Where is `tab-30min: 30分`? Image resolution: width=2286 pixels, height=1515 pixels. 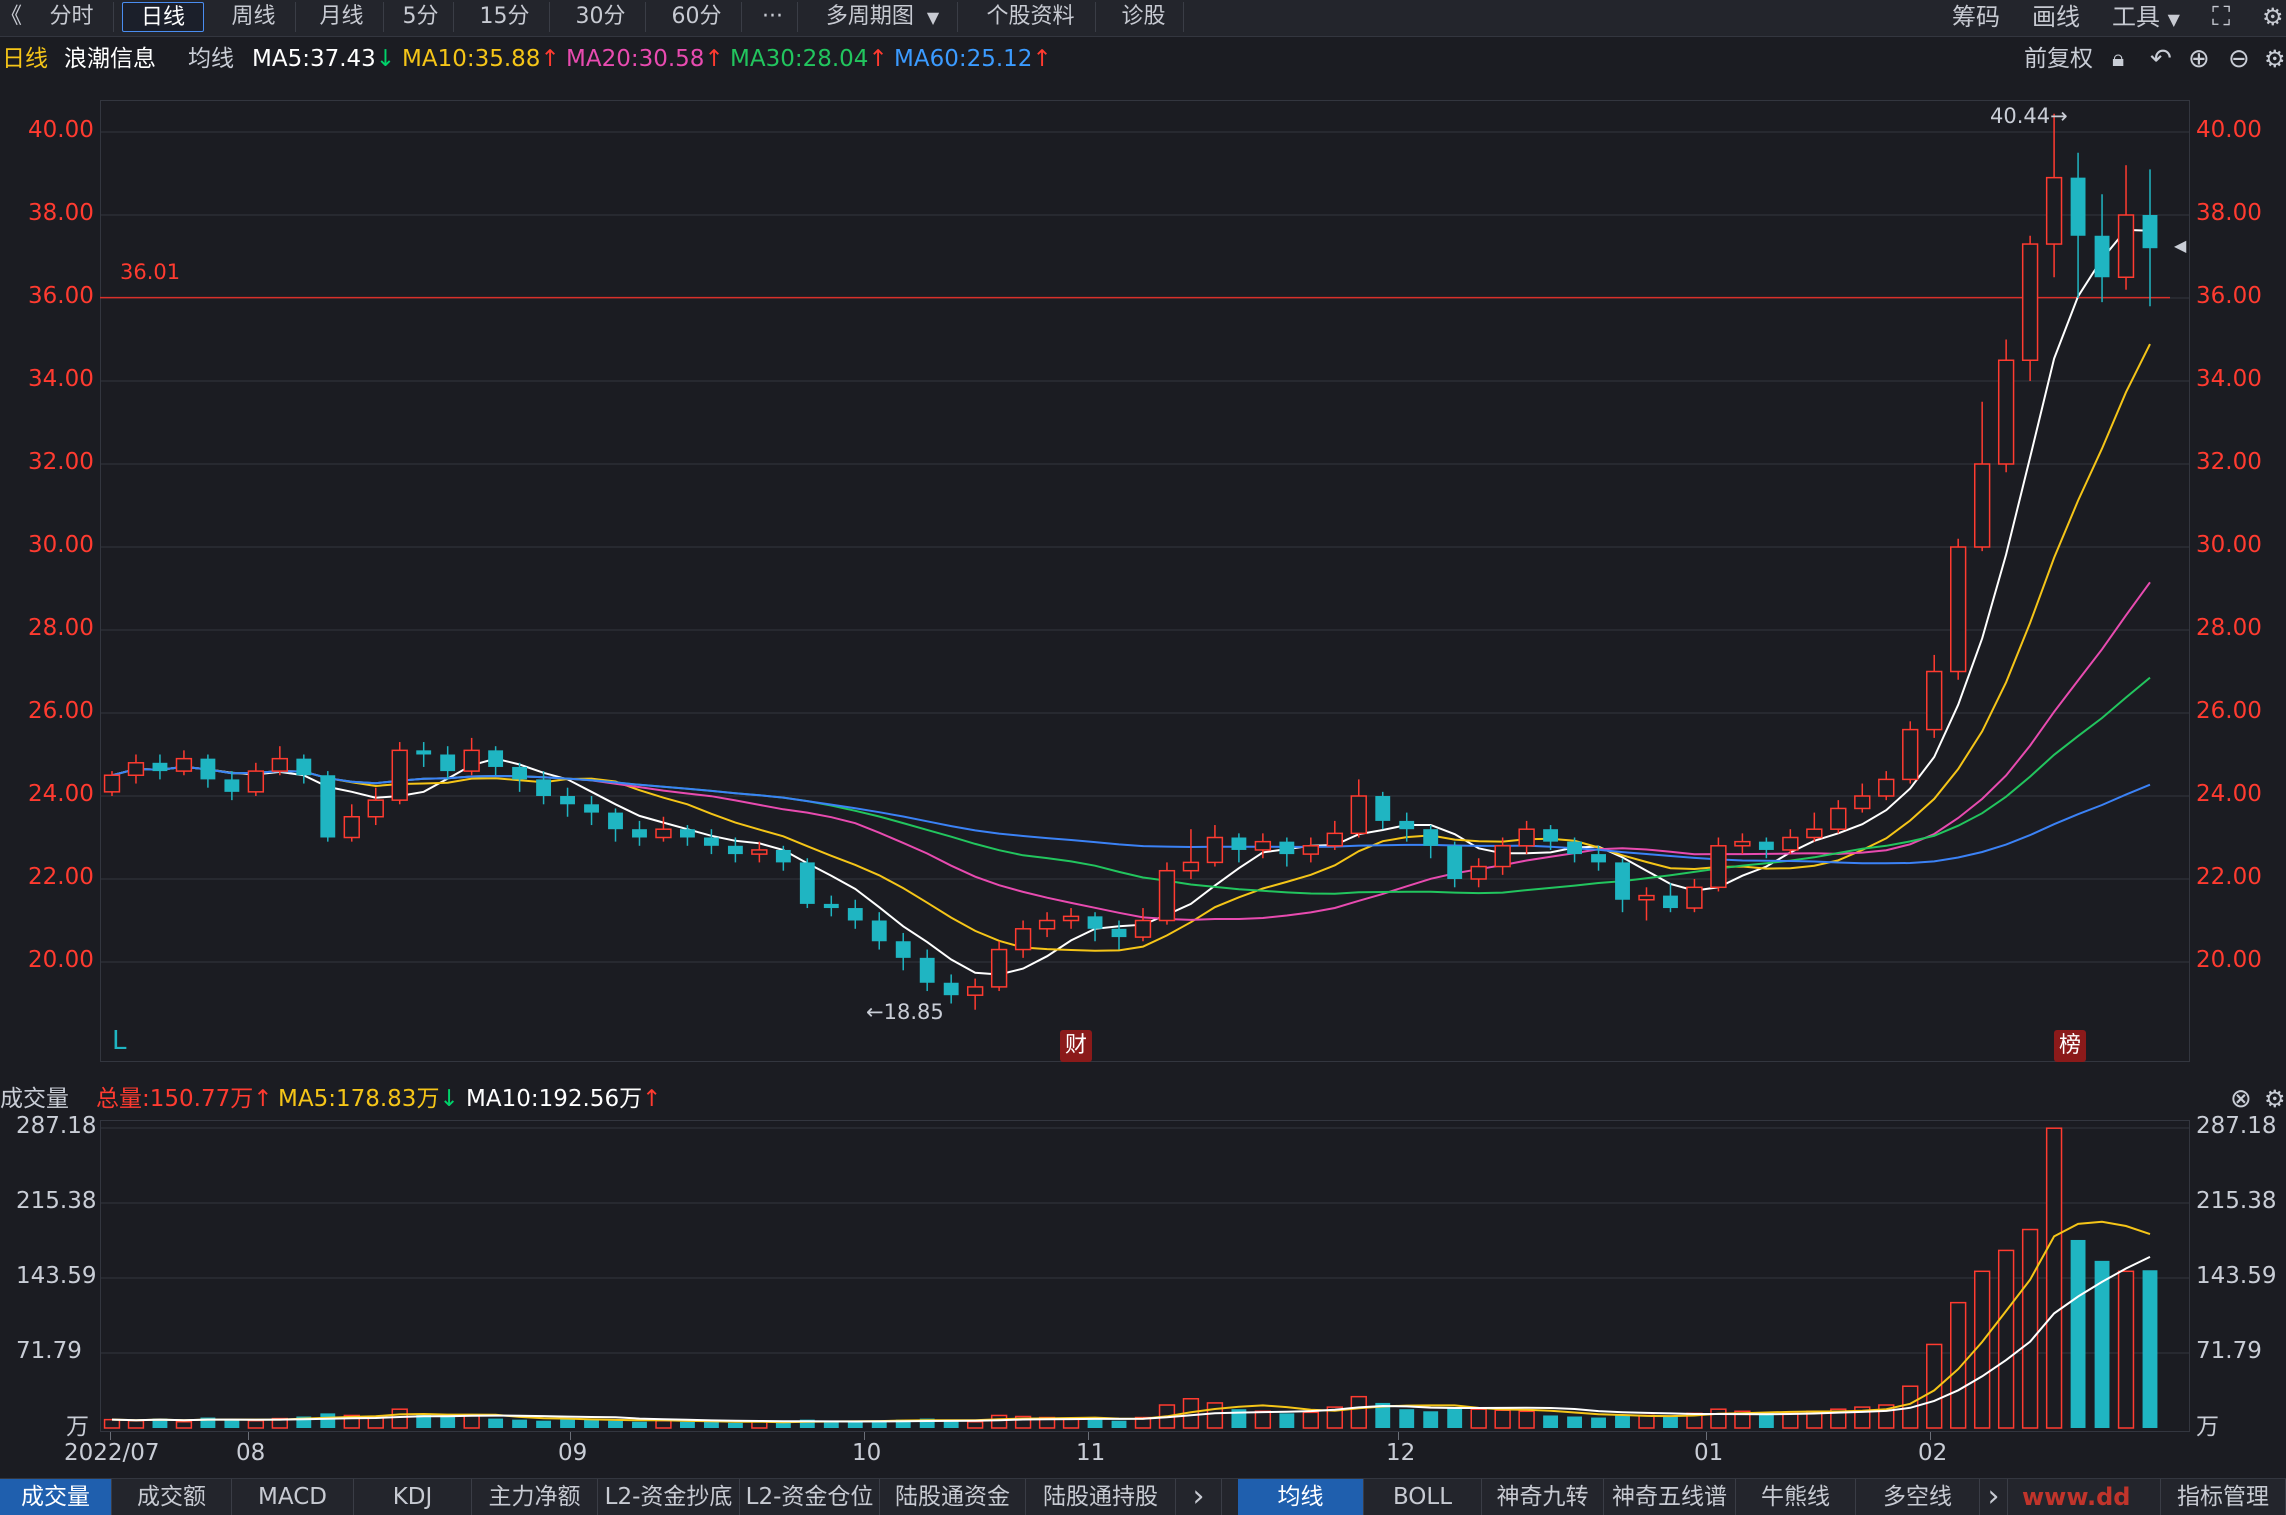
tab-30min: 30分 is located at coordinates (601, 17).